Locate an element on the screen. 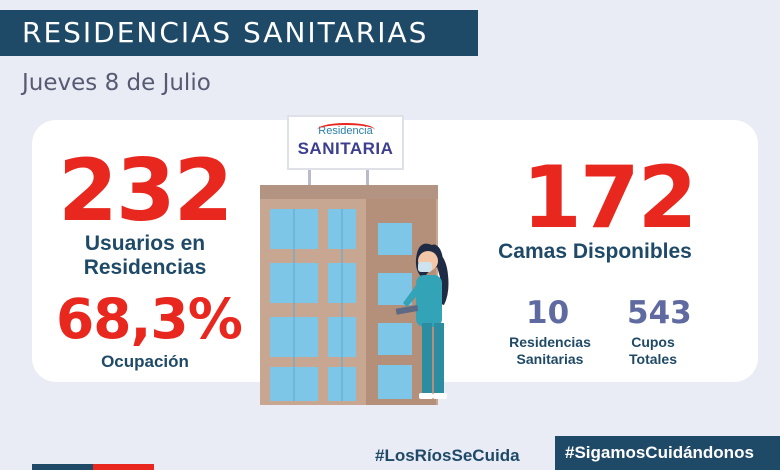  sign-big-text: SANITARIA is located at coordinates (345, 148).